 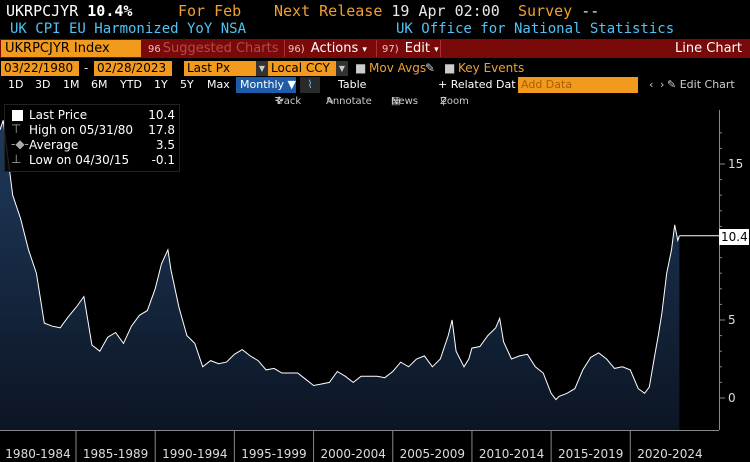 I want to click on legend-low: ⊥ Low on 04/30/15 -0.1, so click(x=93, y=160).